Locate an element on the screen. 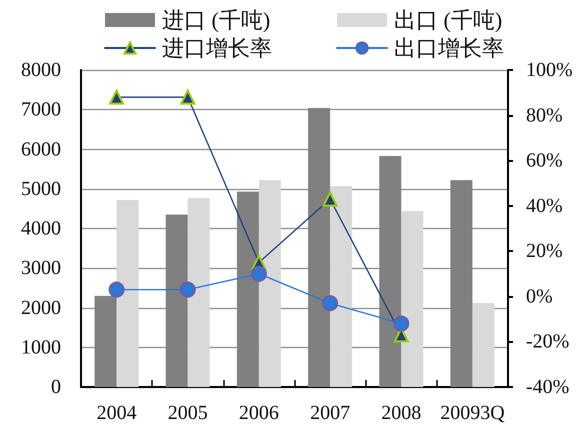  legend-label: 出口 (千吨) is located at coordinates (448, 20).